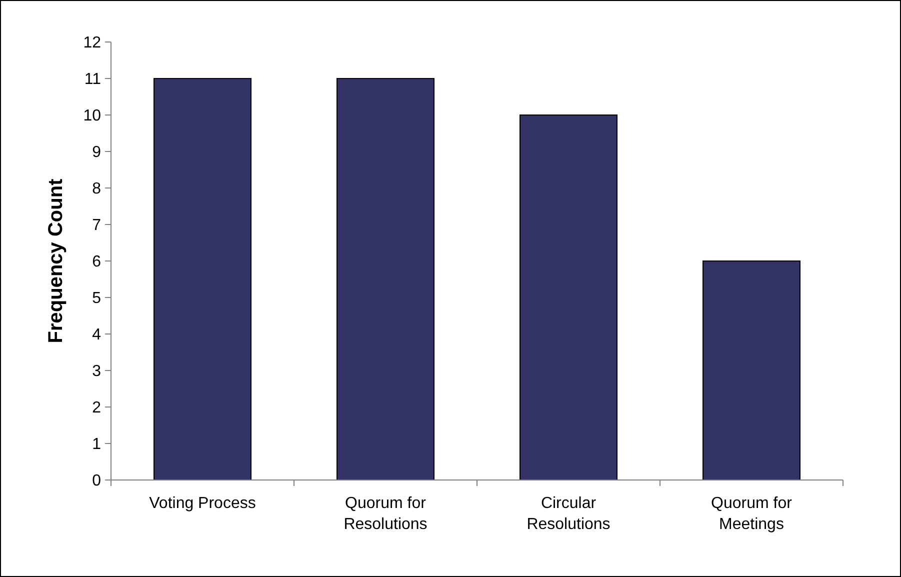 This screenshot has height=577, width=901. What do you see at coordinates (97, 445) in the screenshot?
I see `y-tick-label: 1` at bounding box center [97, 445].